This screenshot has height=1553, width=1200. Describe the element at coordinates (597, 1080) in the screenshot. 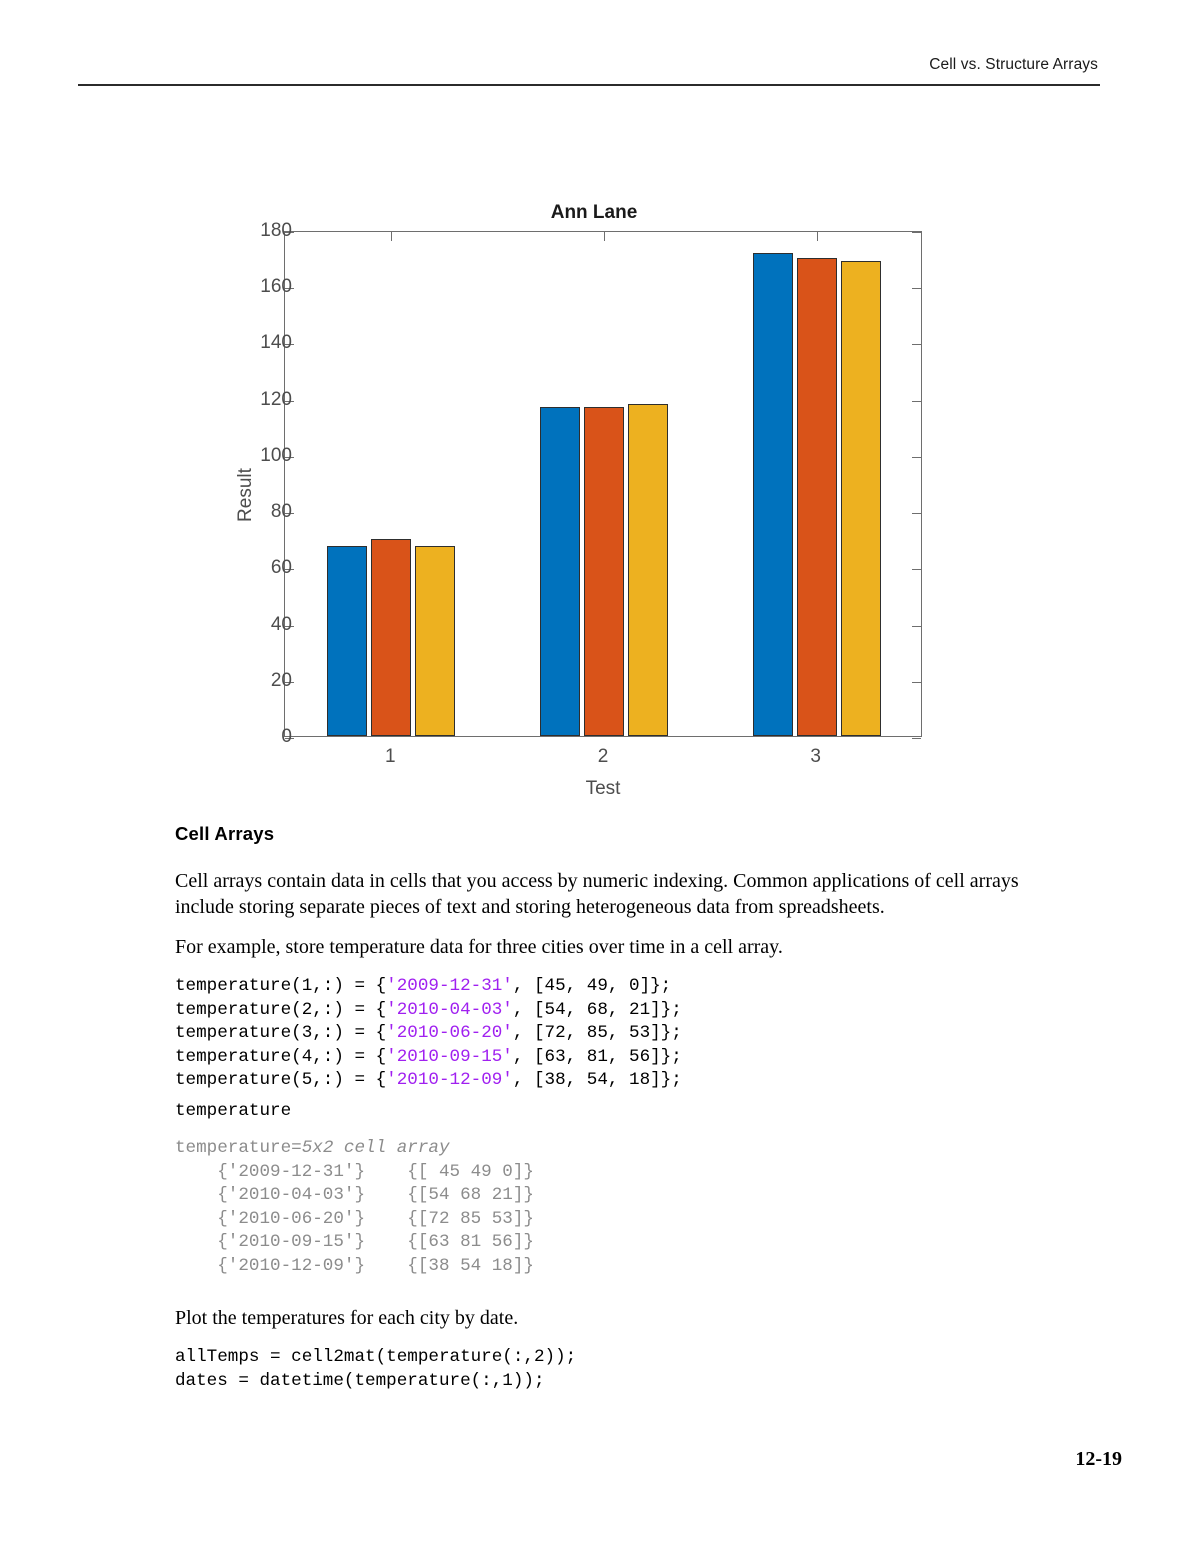

I see `code-token-plain: , [38, 54, 18]};` at that location.